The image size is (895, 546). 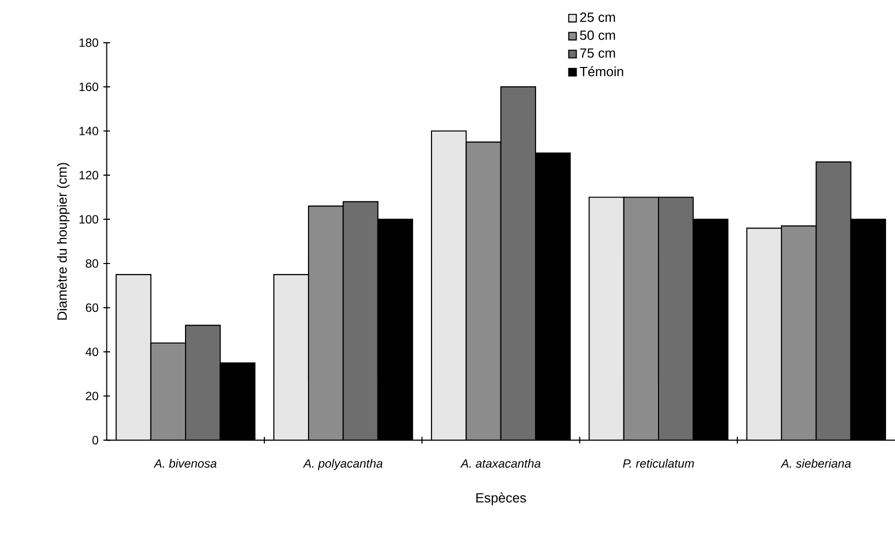 I want to click on y-tick-label: 180, so click(x=89, y=43).